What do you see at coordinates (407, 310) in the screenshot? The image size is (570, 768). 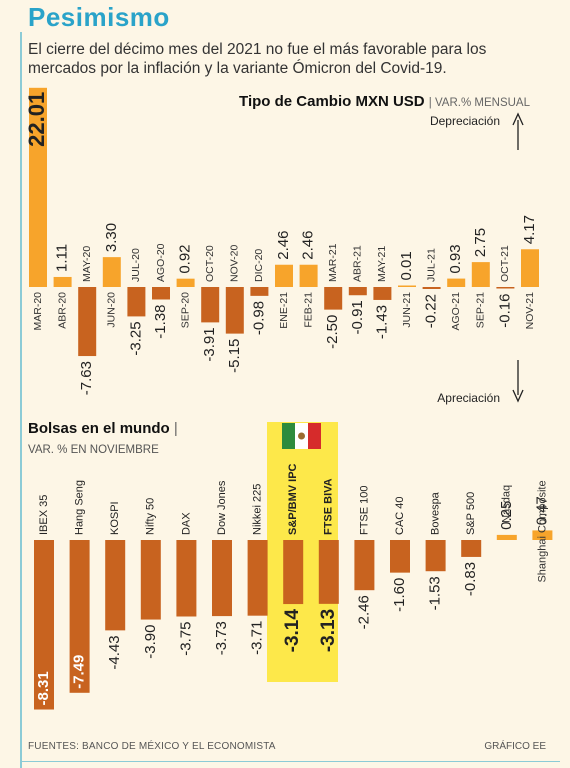 I see `fx-category-label: JUN-21` at bounding box center [407, 310].